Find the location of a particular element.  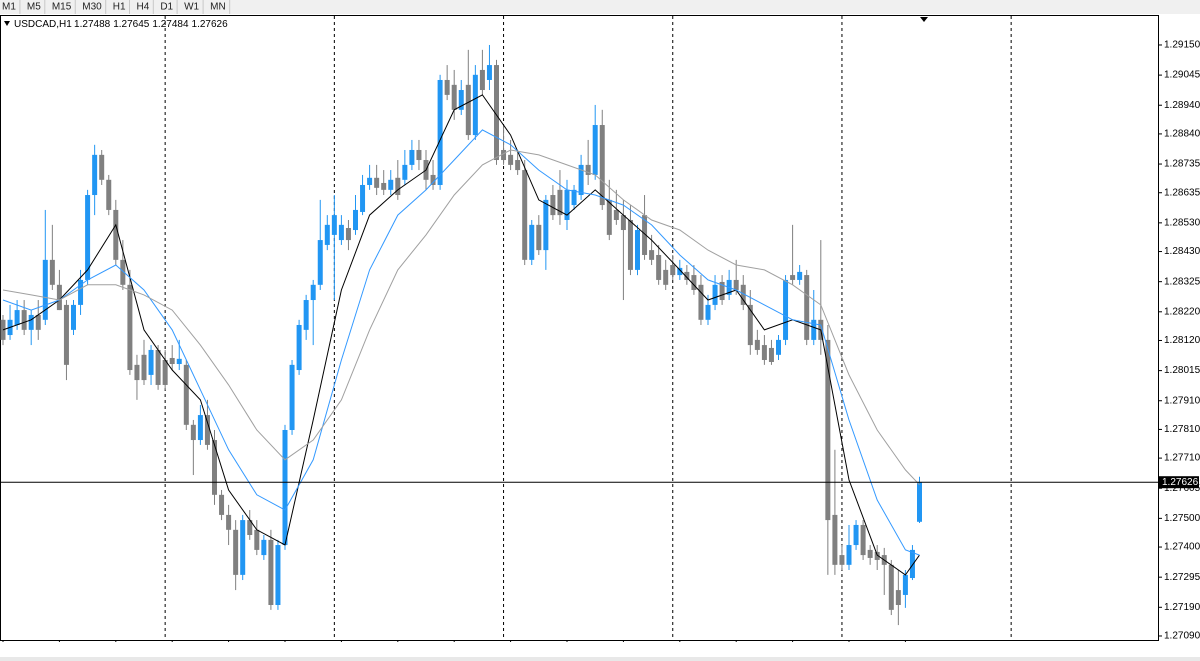

symbol-period: USDCAD,H1 is located at coordinates (43, 24).